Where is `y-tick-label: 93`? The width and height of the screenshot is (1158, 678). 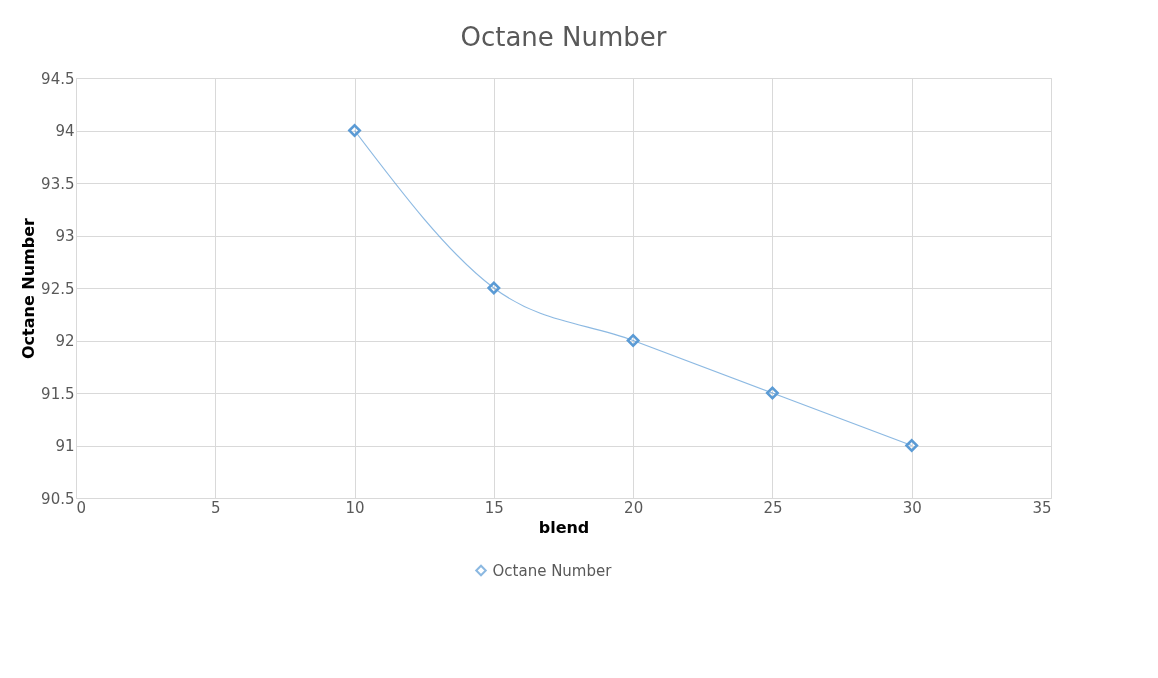
y-tick-label: 93 is located at coordinates (65, 236).